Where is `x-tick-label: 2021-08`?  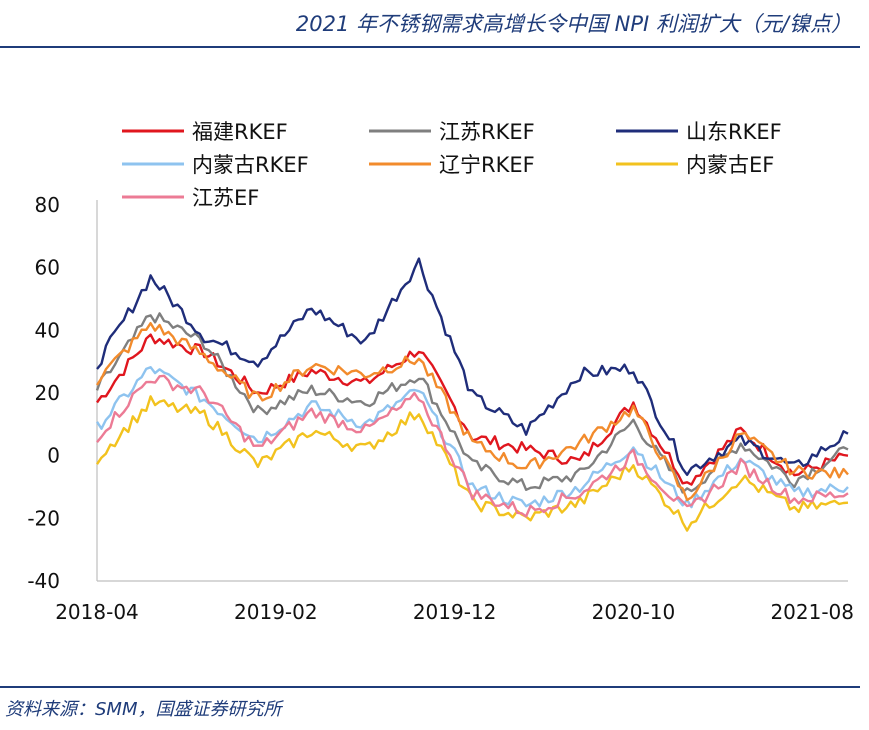
x-tick-label: 2021-08 is located at coordinates (812, 612).